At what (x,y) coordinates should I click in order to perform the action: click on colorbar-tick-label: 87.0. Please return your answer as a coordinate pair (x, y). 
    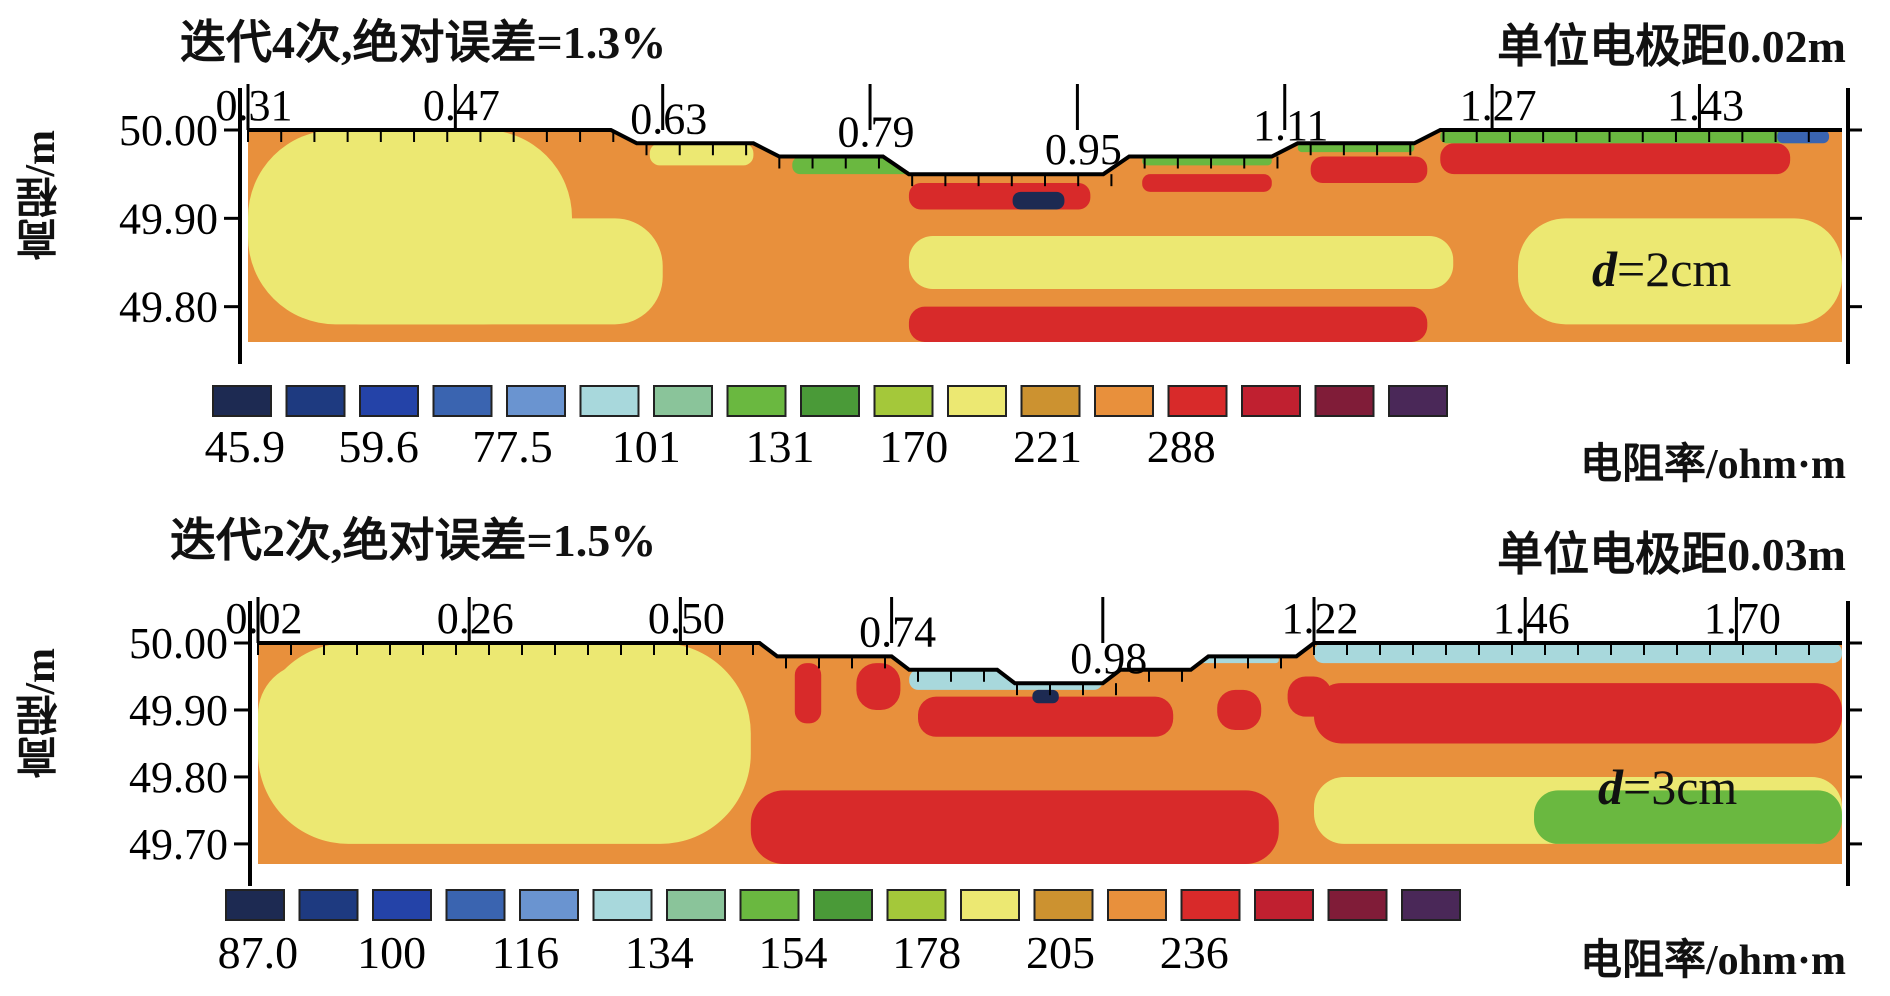
    Looking at the image, I should click on (258, 952).